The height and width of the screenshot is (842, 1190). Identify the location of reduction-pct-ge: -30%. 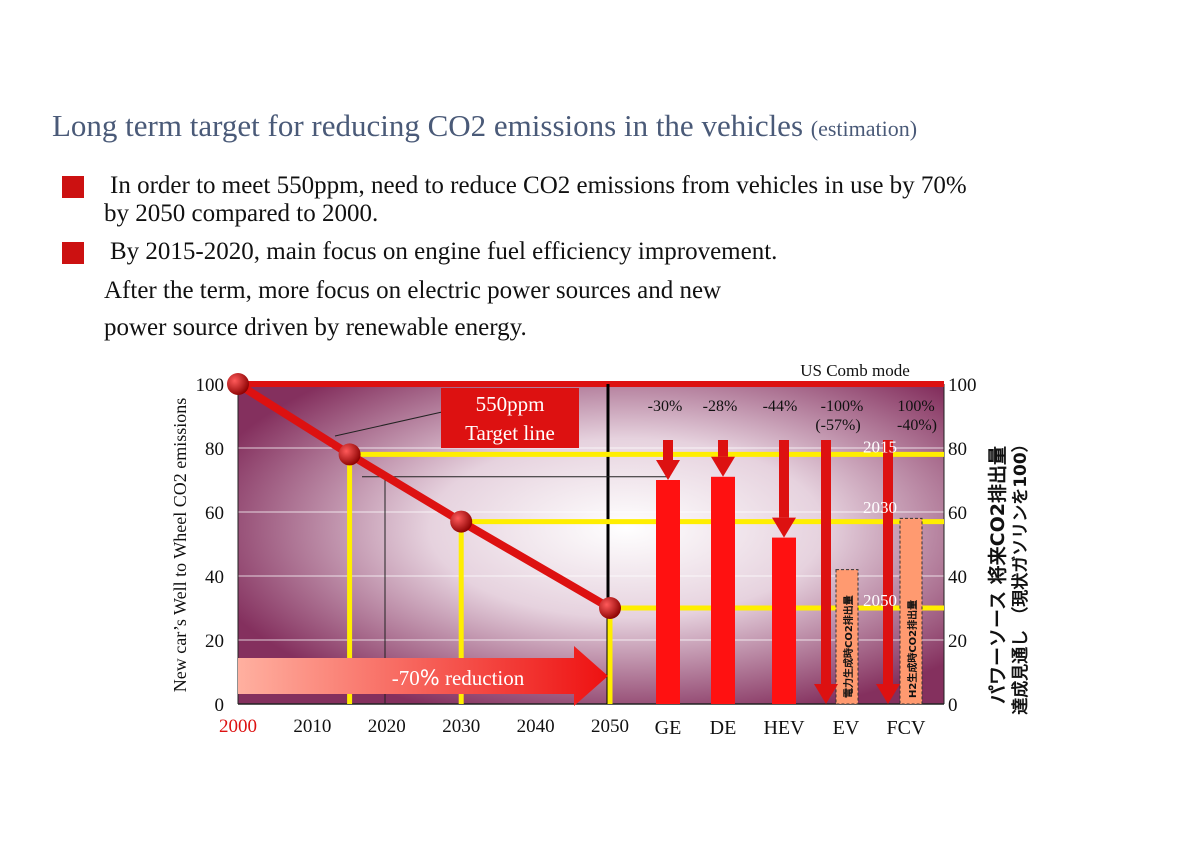
(665, 406).